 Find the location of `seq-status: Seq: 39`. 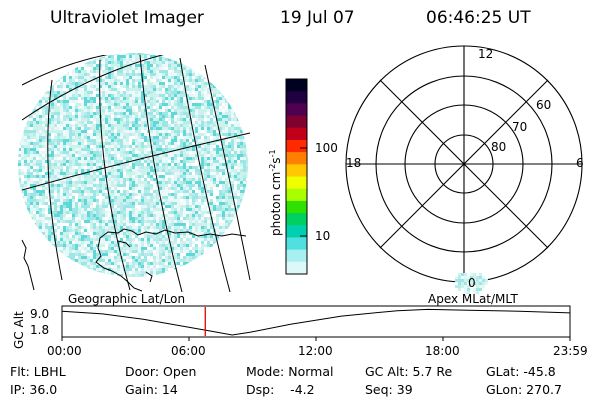

seq-status: Seq: 39 is located at coordinates (389, 389).